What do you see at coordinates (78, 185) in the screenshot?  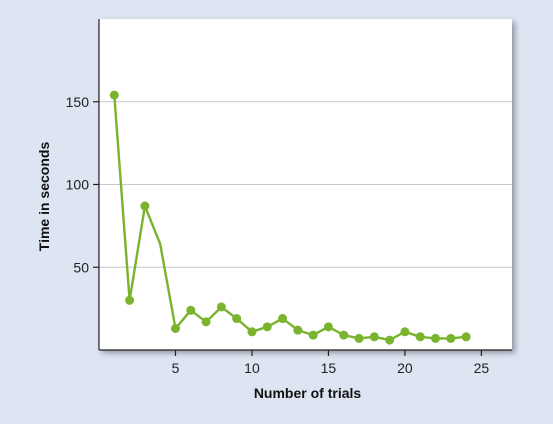 I see `y-tick-label: 100` at bounding box center [78, 185].